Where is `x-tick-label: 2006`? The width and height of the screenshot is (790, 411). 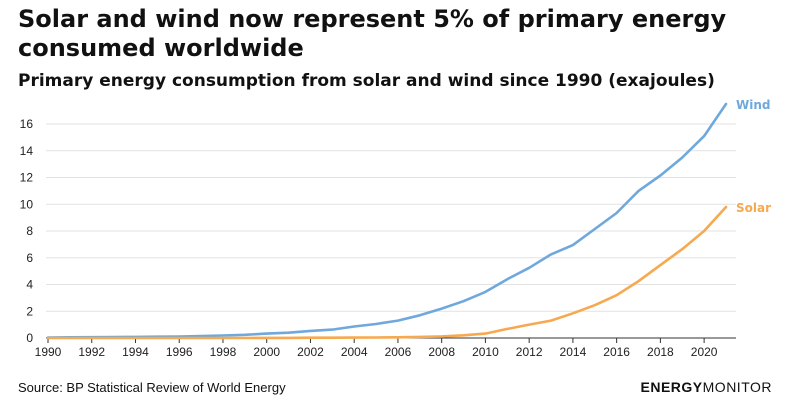 x-tick-label: 2006 is located at coordinates (398, 352).